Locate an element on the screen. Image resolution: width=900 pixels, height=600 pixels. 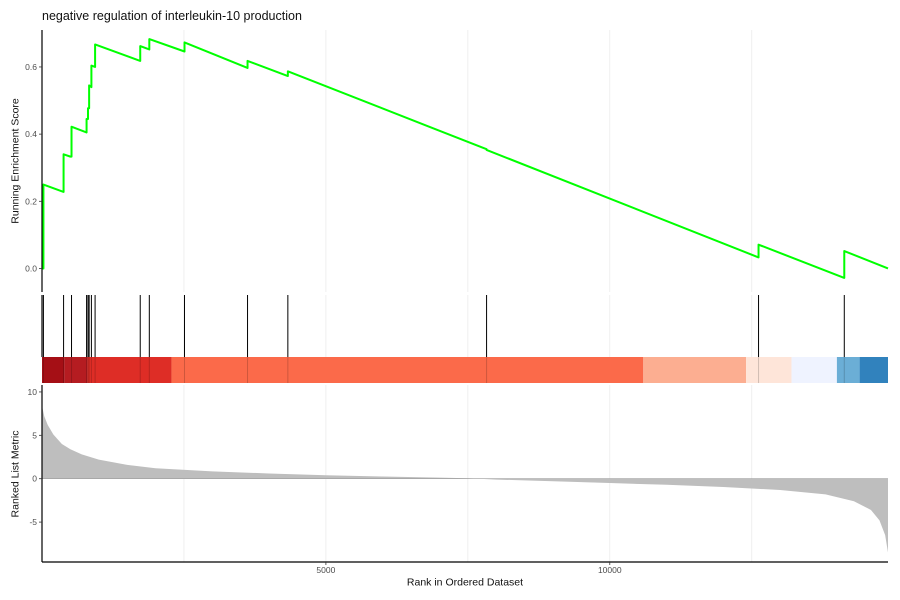
x-tick-label: 10000 is located at coordinates (610, 570).